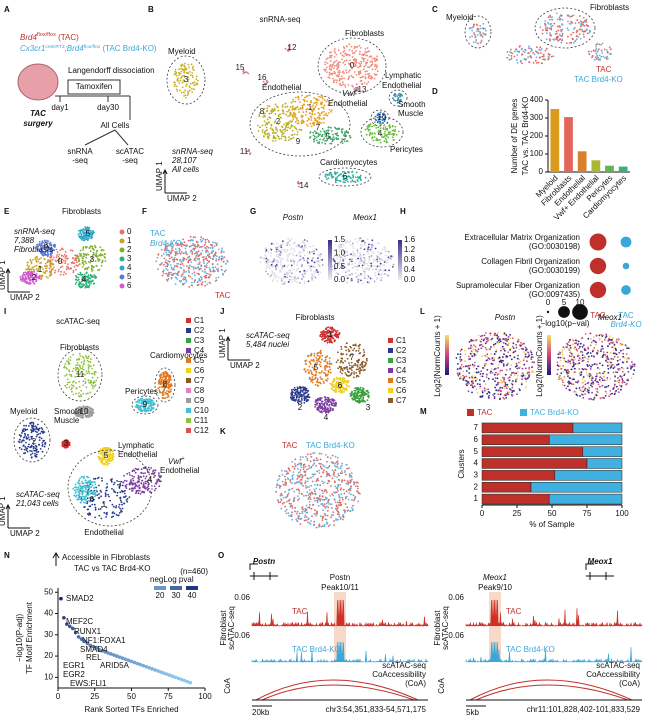  Describe the element at coordinates (130, 151) in the screenshot. I see `label: scATAC` at that location.